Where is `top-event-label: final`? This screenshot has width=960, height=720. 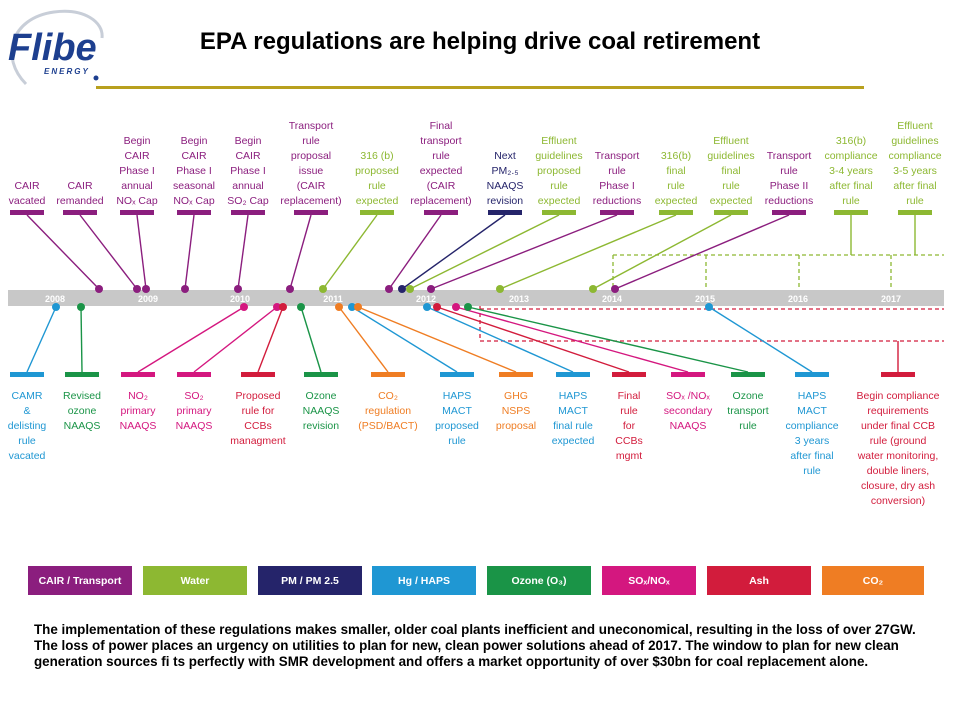
top-event-label: final is located at coordinates (730, 171).